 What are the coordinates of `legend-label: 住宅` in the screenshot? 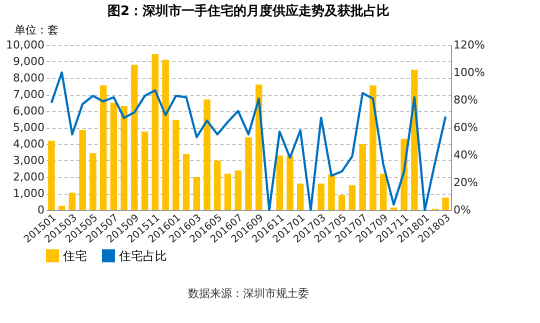 It's located at (74, 255).